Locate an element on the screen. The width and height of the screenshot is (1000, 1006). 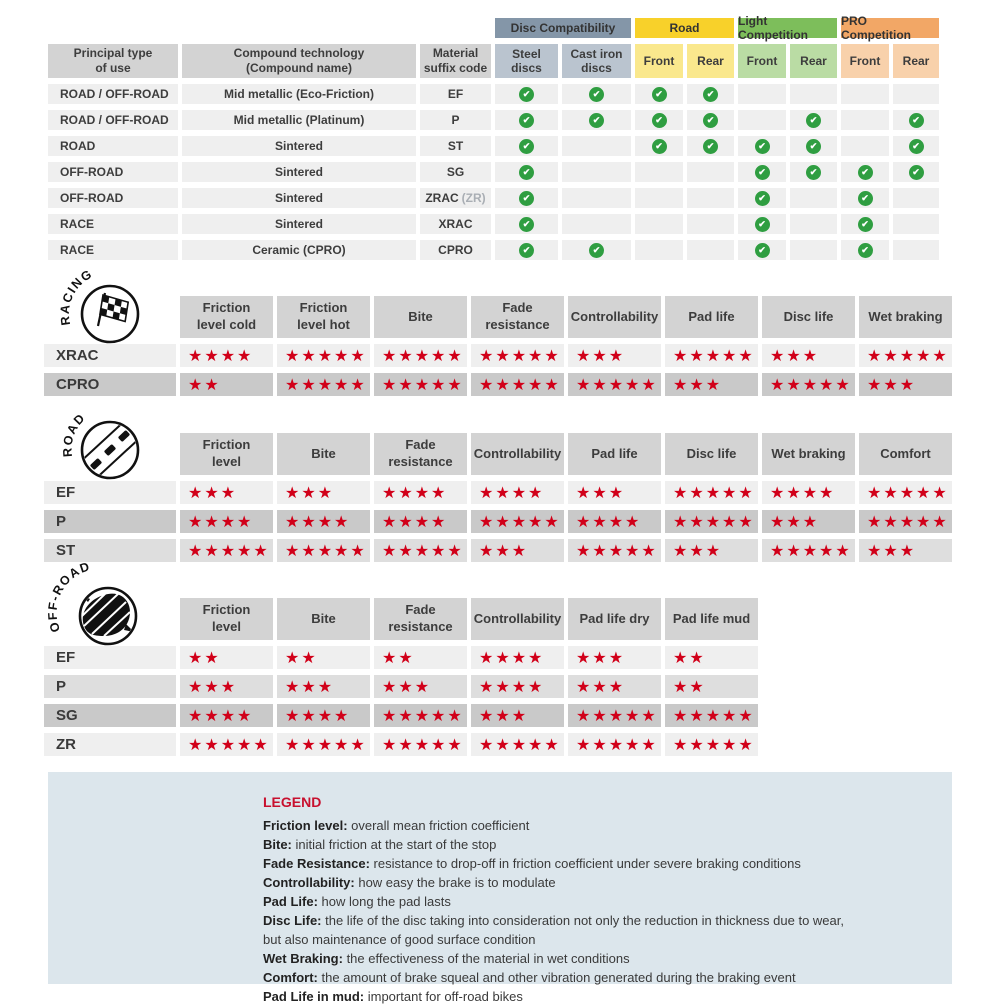
compound-label-zr: ZR is located at coordinates (110, 744).